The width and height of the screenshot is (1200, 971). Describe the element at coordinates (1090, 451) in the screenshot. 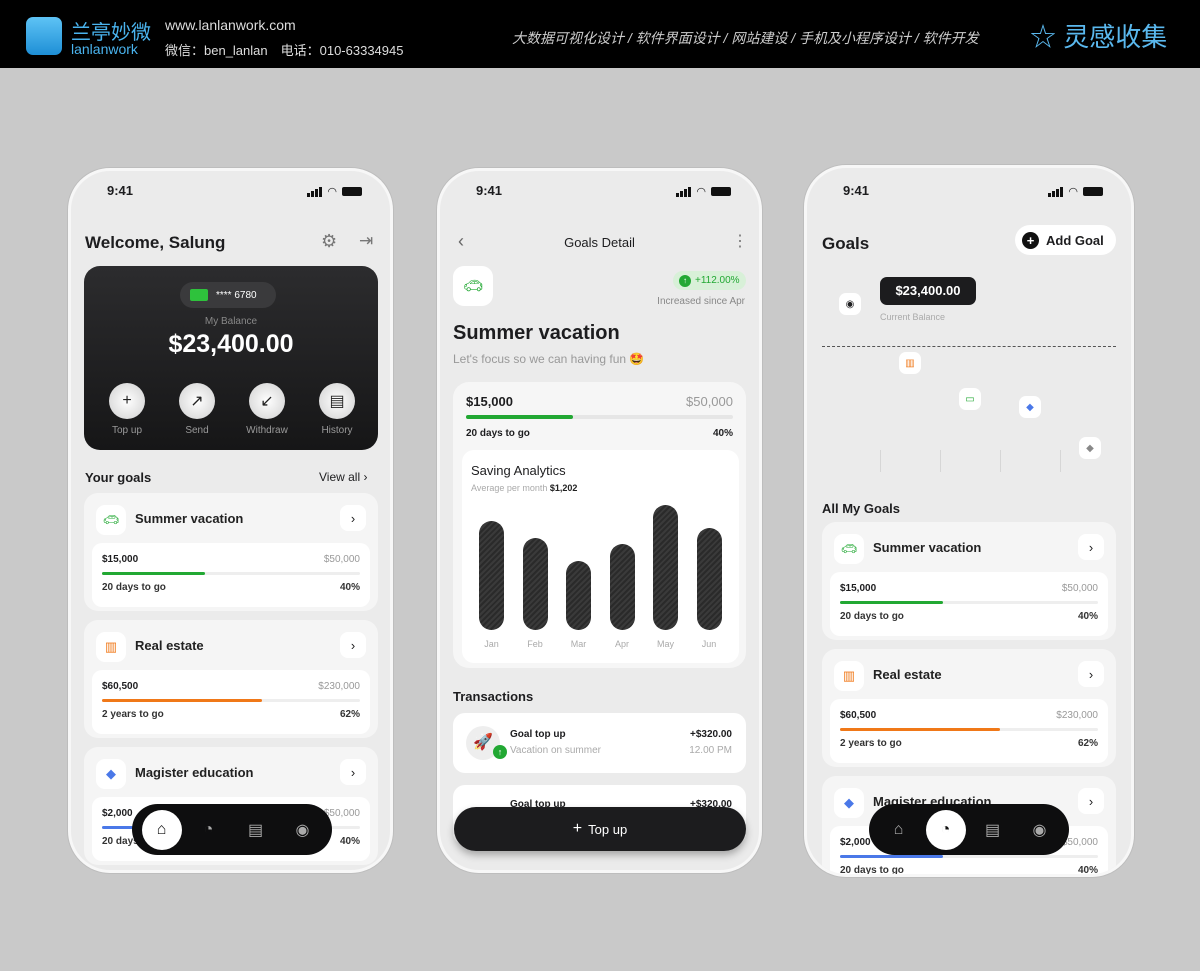

I see `goal-bar-other: ◆` at that location.